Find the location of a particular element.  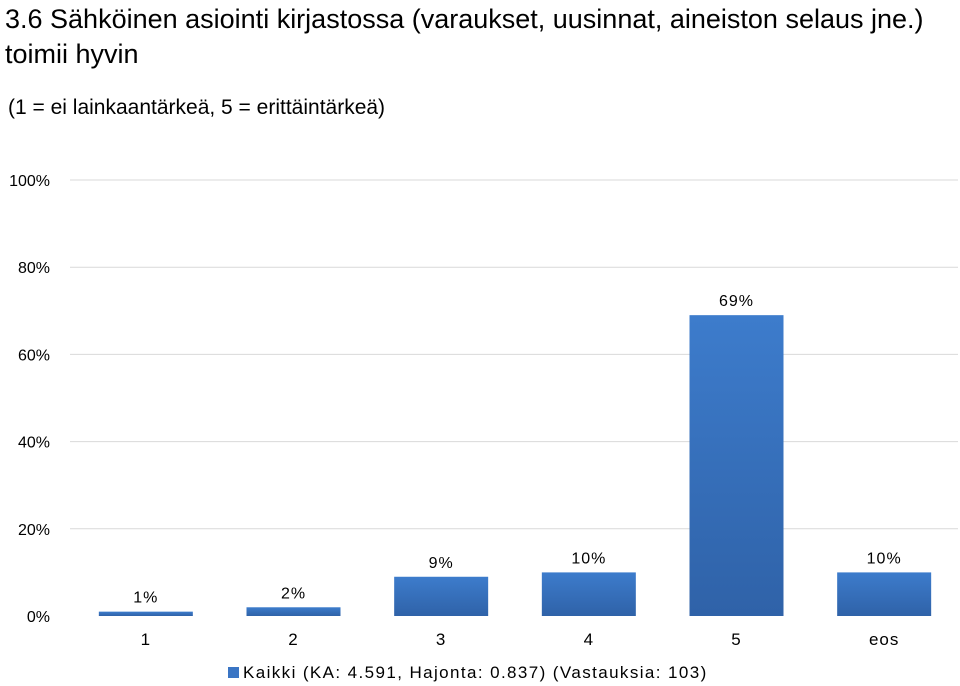

x-category-label: 5 is located at coordinates (736, 639).